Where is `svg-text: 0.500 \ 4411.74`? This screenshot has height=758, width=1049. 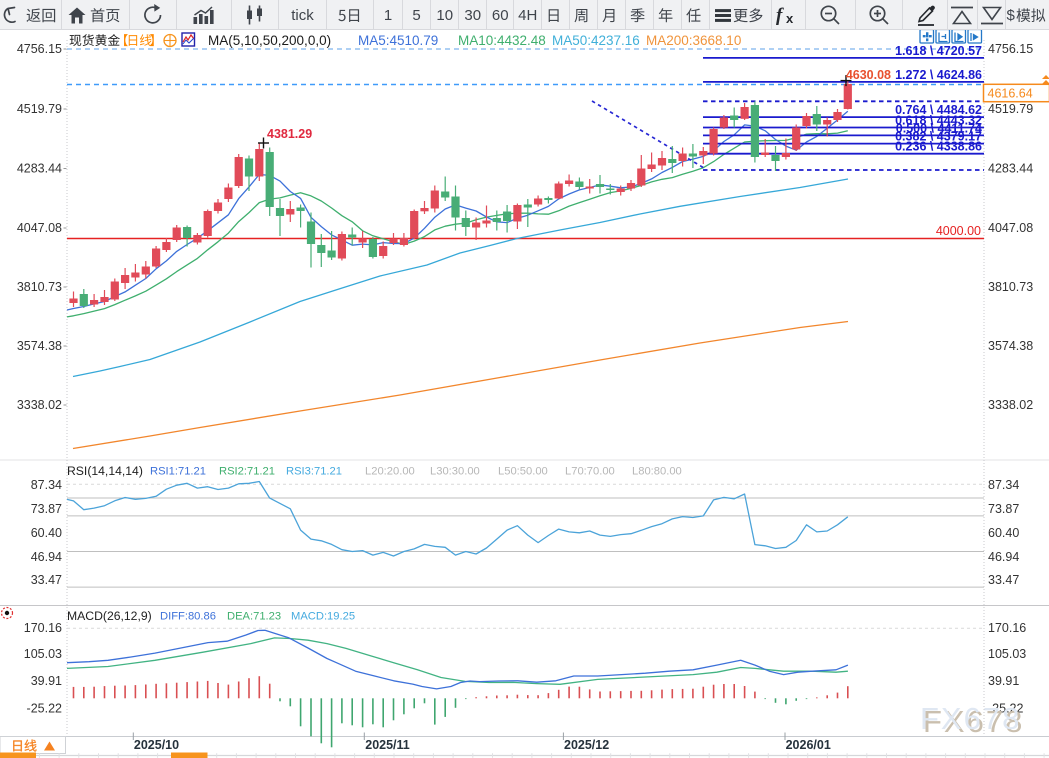
svg-text: 0.500 \ 4411.74 is located at coordinates (939, 128).